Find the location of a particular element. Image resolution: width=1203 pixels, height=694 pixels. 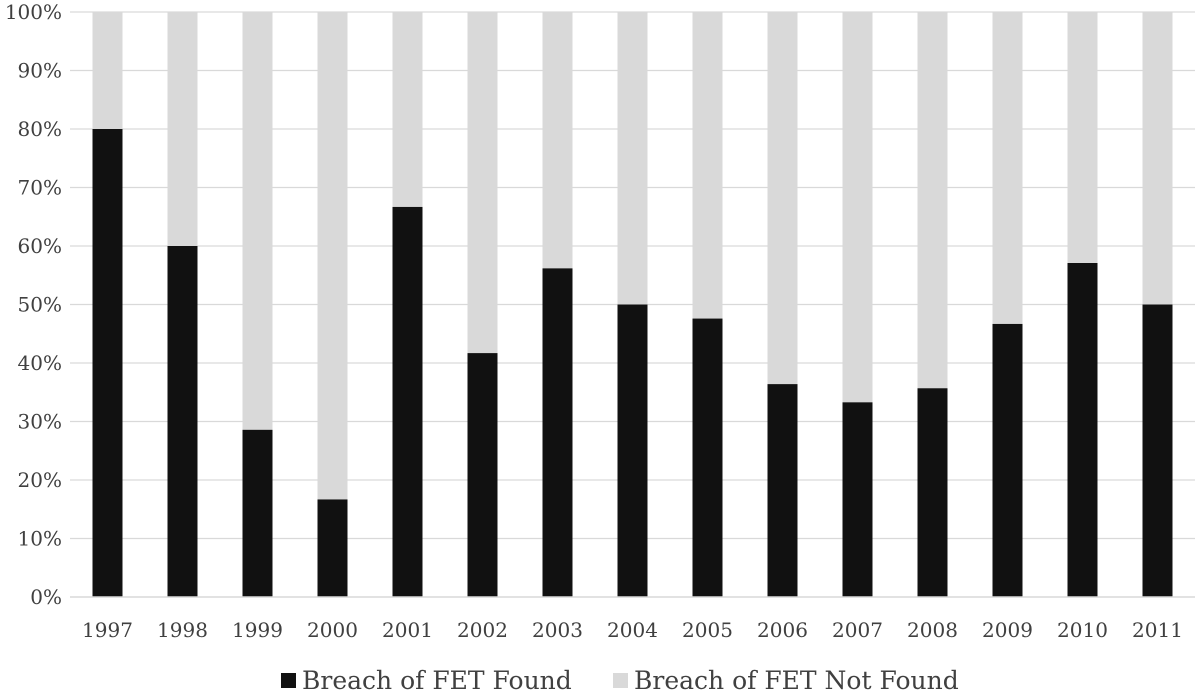

y-axis-ticks: 0% 10% 20% 30% 40% 50% 60% 70% 80% 90% 100% is located at coordinates (33, 304).